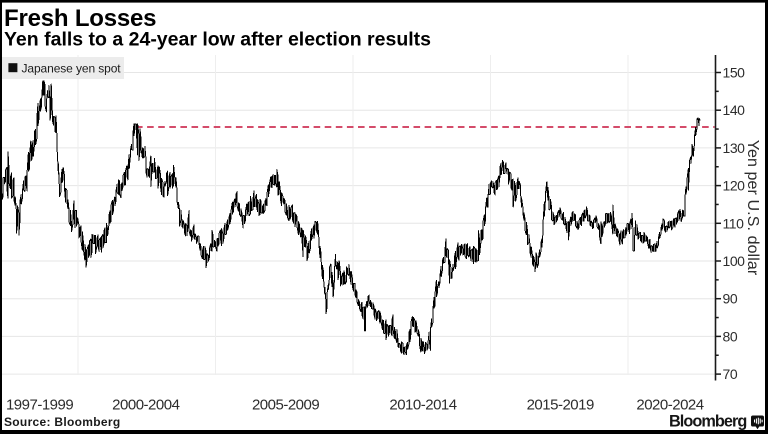  I want to click on svg-text: Fresh Losses, so click(80, 18).